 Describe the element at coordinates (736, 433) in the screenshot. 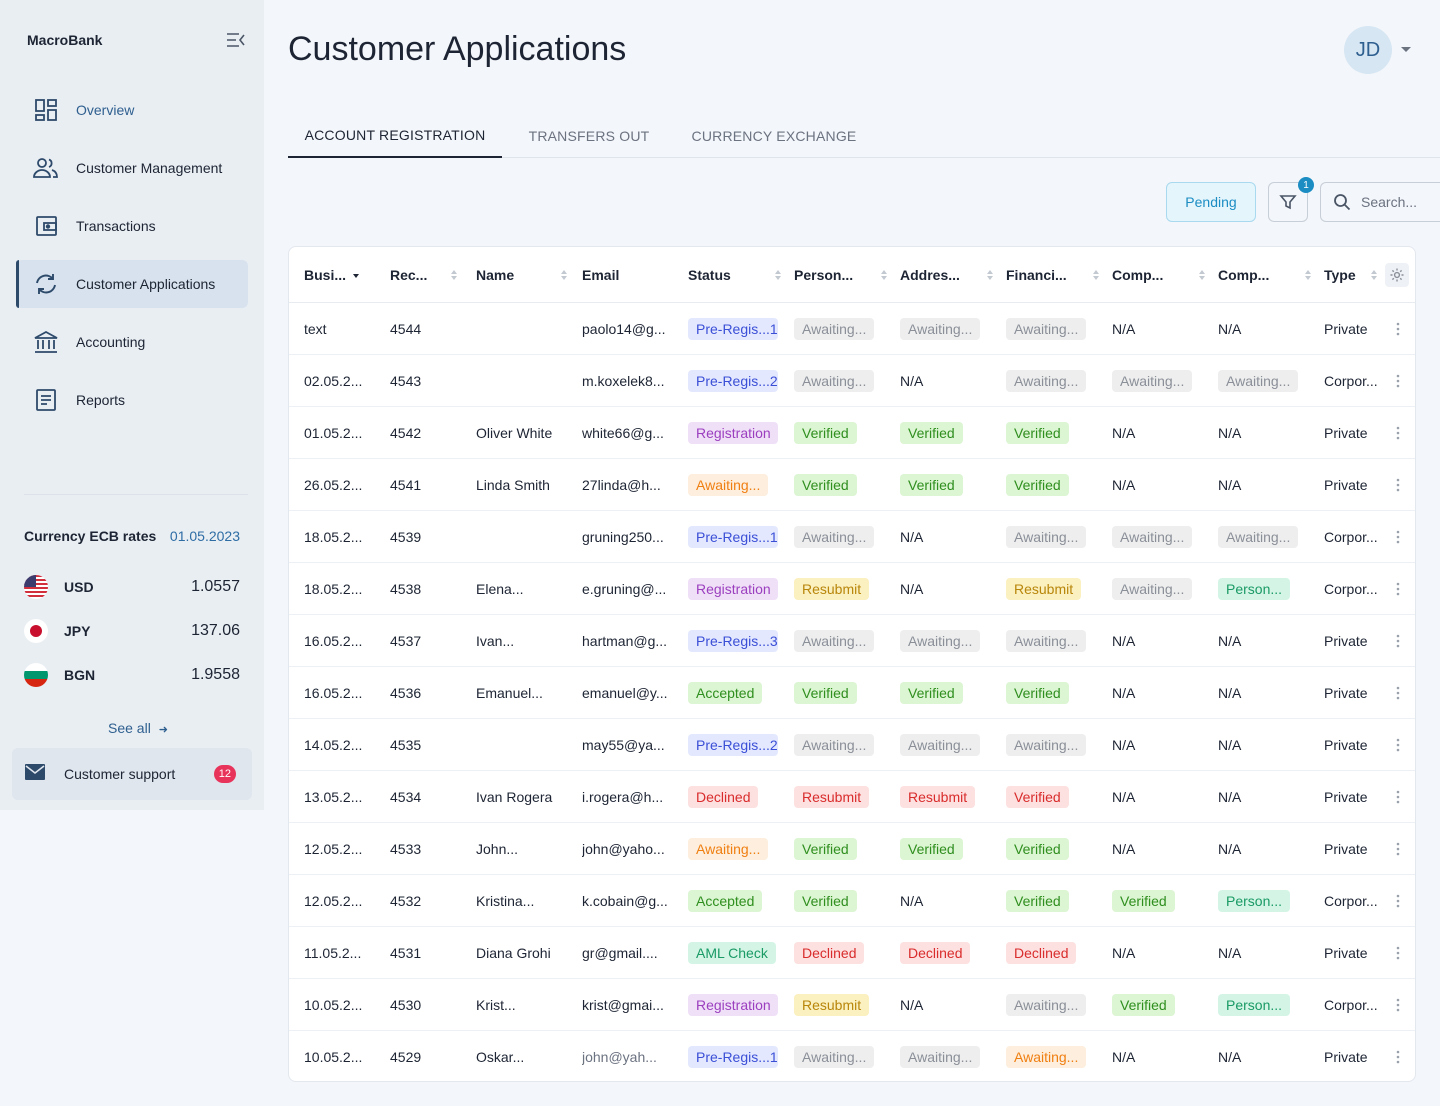

I see `cell-status: Registration` at that location.